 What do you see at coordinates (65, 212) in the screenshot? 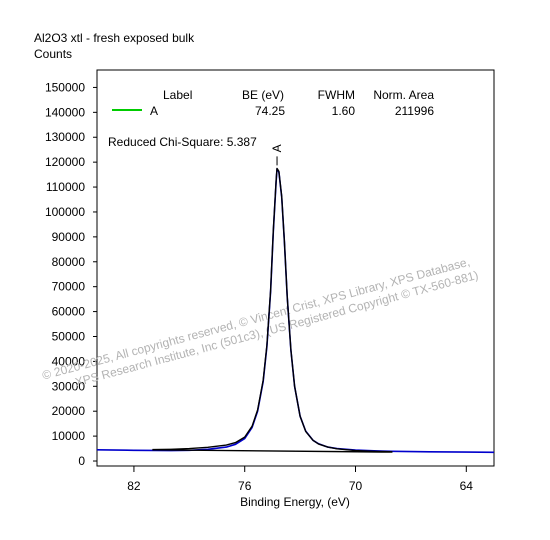
I see `y-tick-label: 100000` at bounding box center [65, 212].